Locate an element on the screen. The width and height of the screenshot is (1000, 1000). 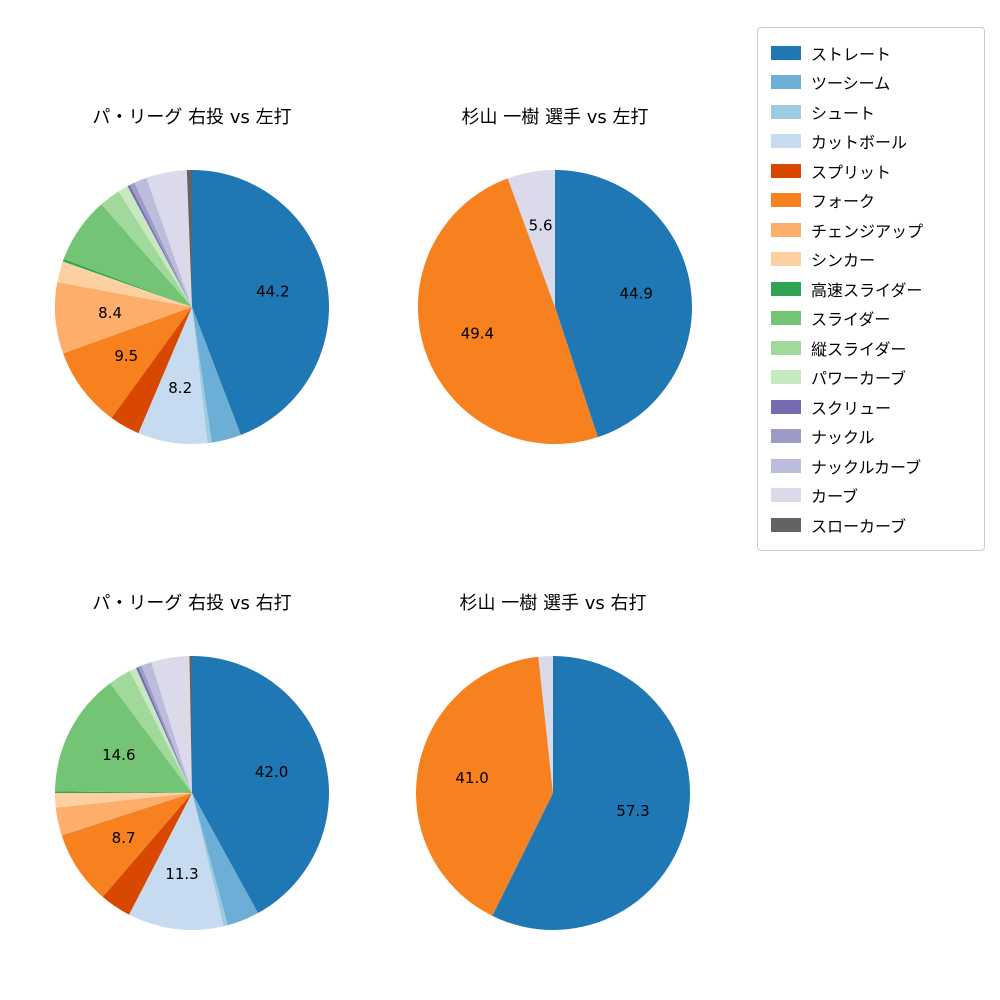
legend-item: スクリュー is located at coordinates (871, 407).